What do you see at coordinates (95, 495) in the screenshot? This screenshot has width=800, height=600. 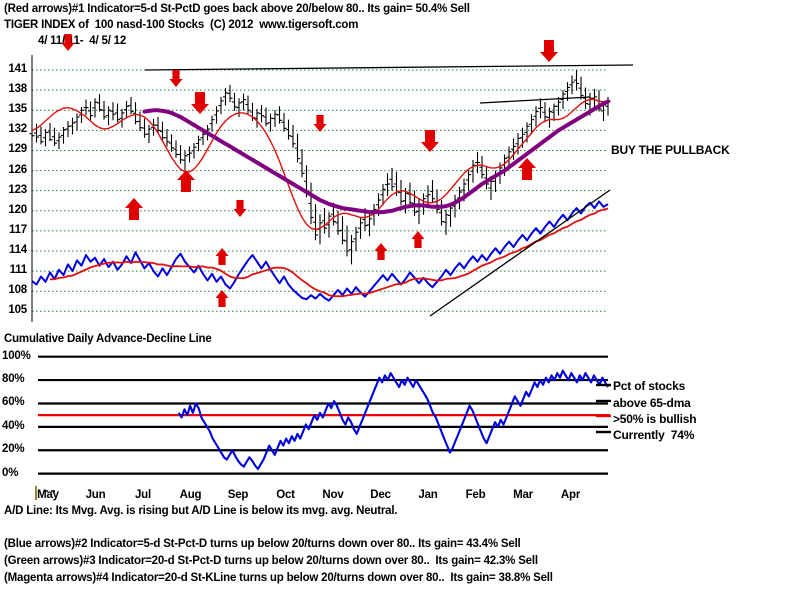 I see `month-label-jun: Jun` at bounding box center [95, 495].